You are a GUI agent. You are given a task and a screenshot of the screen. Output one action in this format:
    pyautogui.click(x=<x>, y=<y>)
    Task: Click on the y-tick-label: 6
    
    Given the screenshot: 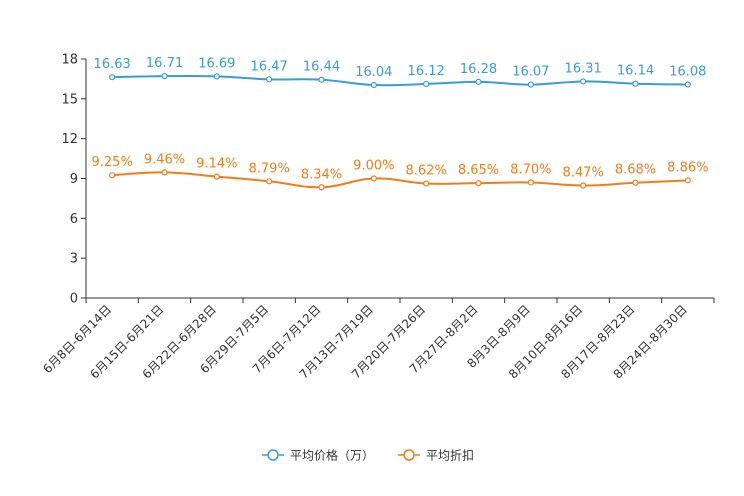 What is the action you would take?
    pyautogui.click(x=74, y=219)
    